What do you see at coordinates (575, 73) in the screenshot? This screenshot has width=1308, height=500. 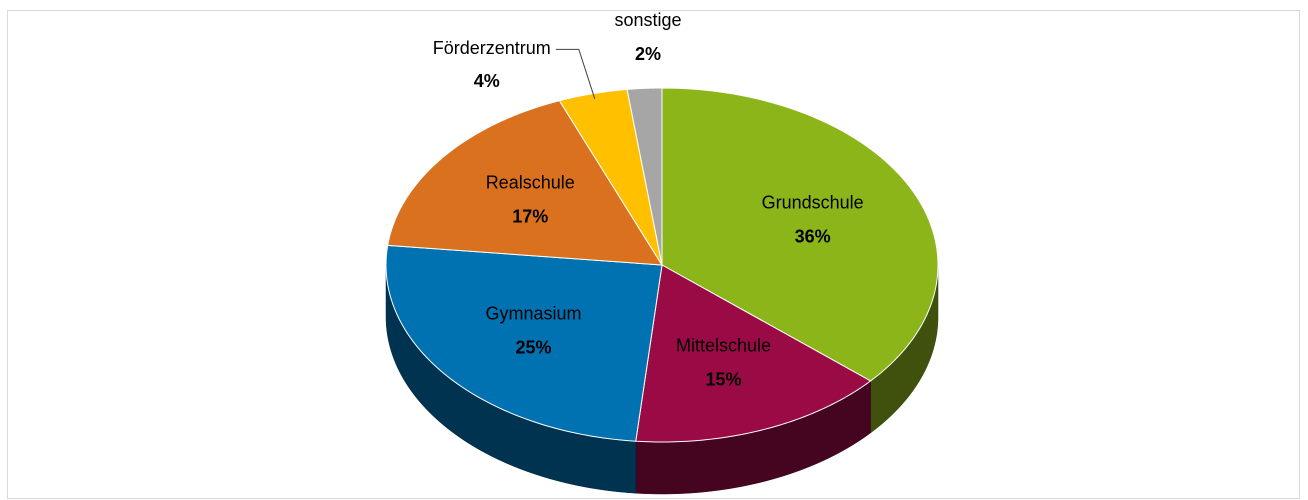 I see `leader-line` at bounding box center [575, 73].